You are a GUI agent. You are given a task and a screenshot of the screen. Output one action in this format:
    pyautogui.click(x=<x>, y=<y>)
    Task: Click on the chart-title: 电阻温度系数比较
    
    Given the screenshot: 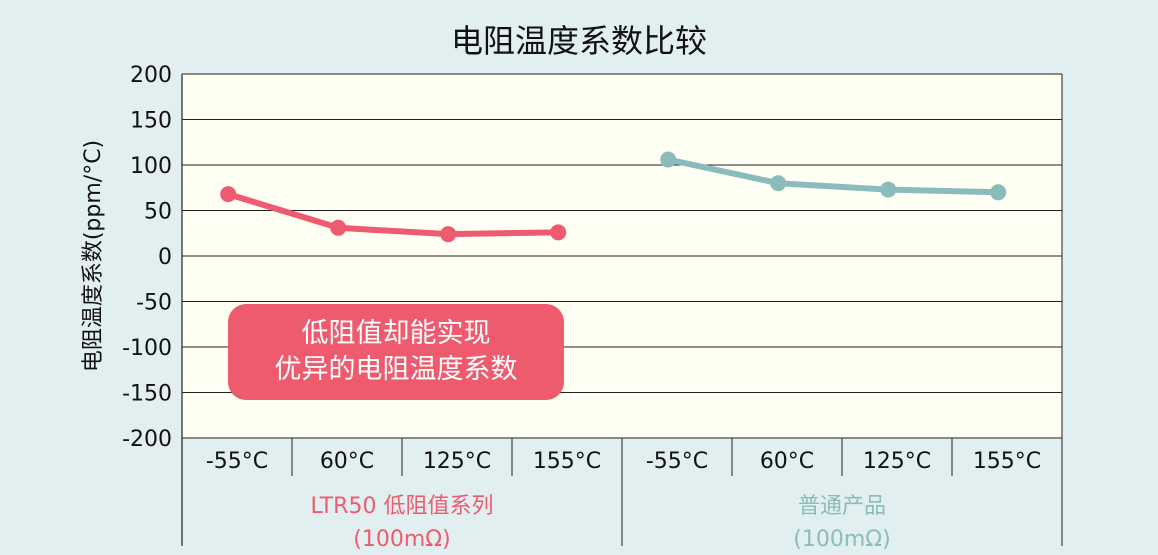 What is the action you would take?
    pyautogui.click(x=579, y=41)
    